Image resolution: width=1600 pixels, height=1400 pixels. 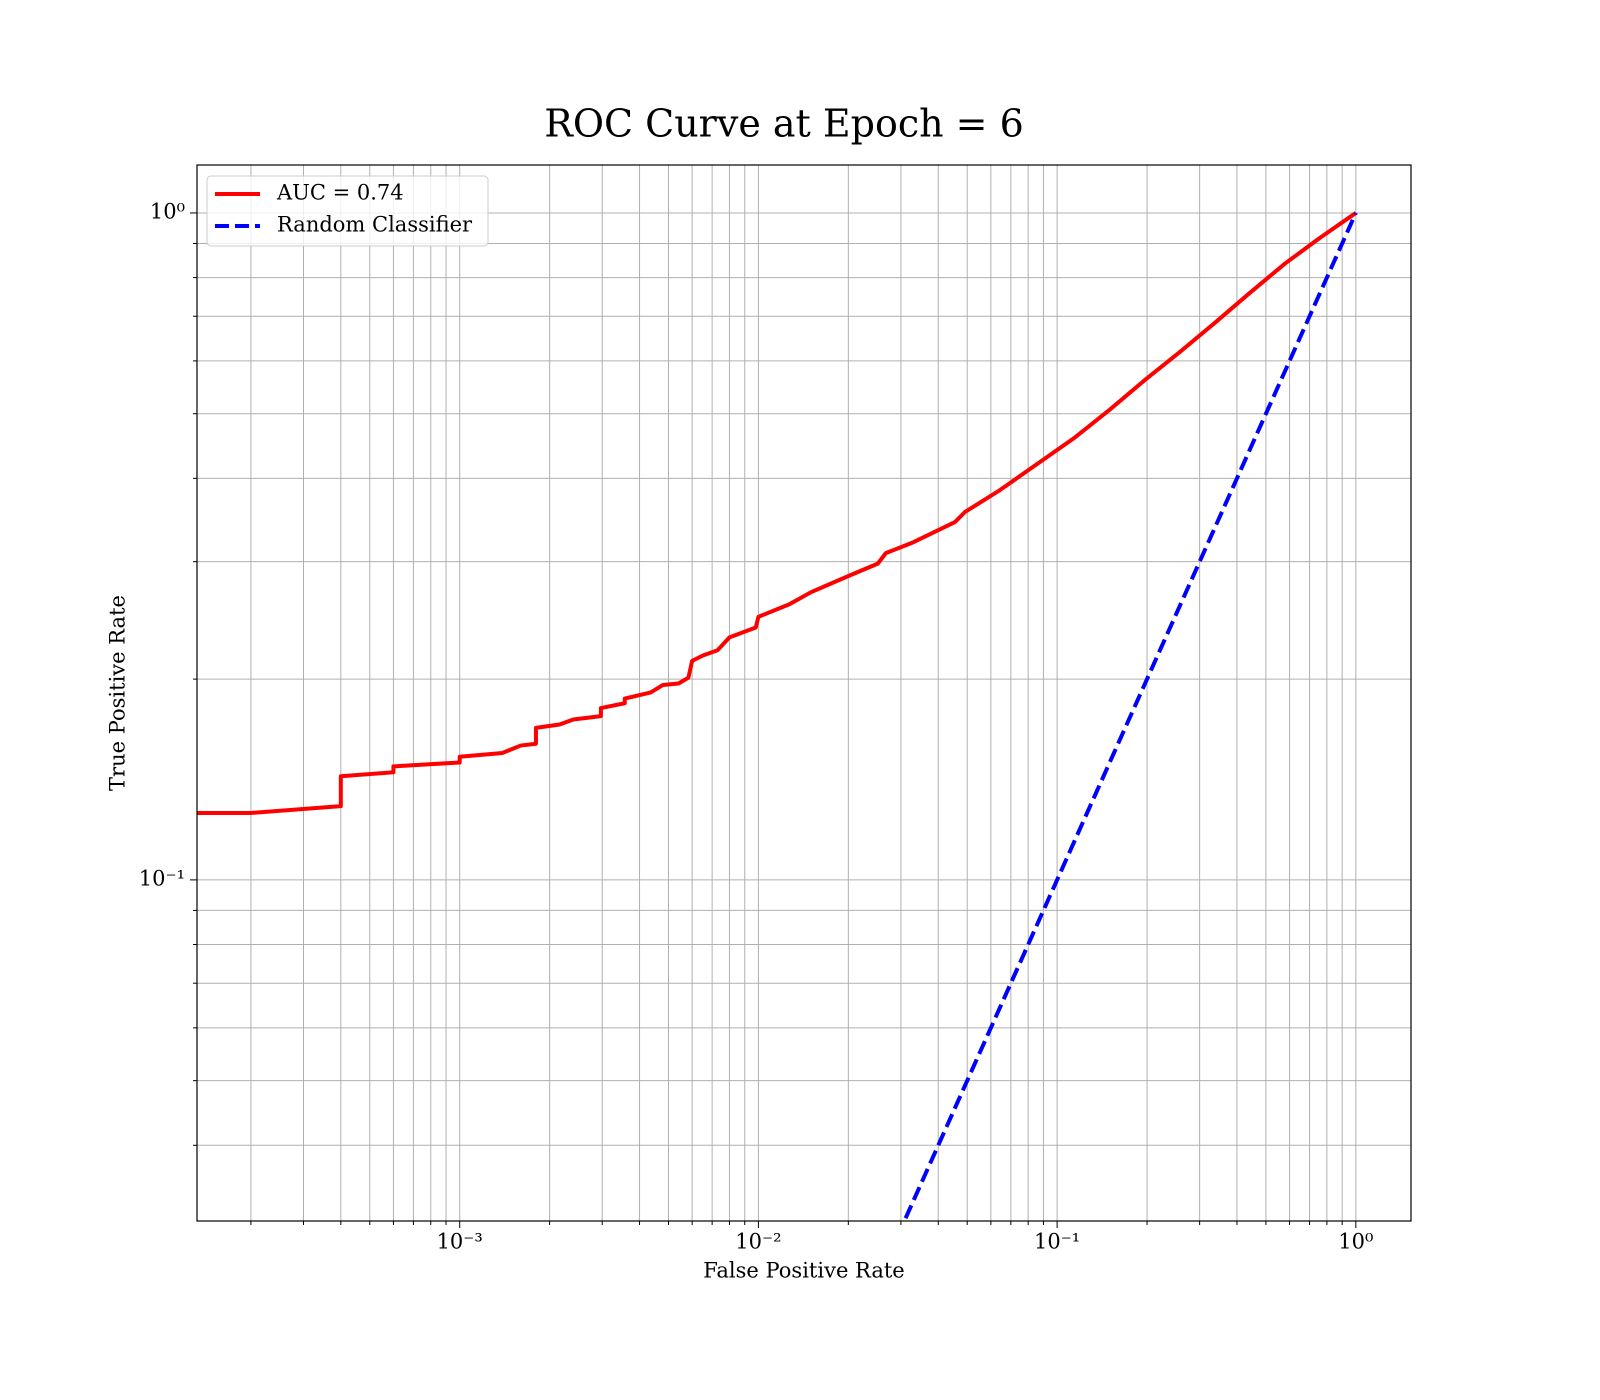 I want to click on x-tick-label: 10⁻³, so click(x=460, y=1242).